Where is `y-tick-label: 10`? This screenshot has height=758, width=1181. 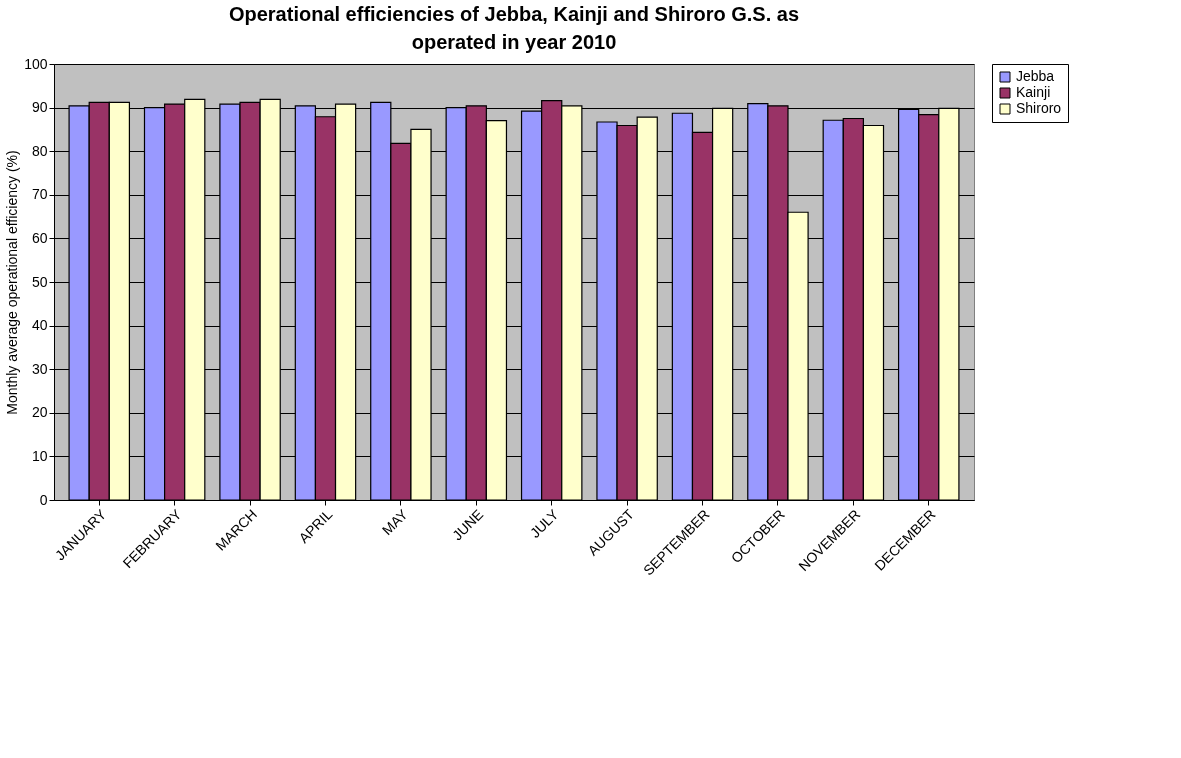 y-tick-label: 10 is located at coordinates (39, 455).